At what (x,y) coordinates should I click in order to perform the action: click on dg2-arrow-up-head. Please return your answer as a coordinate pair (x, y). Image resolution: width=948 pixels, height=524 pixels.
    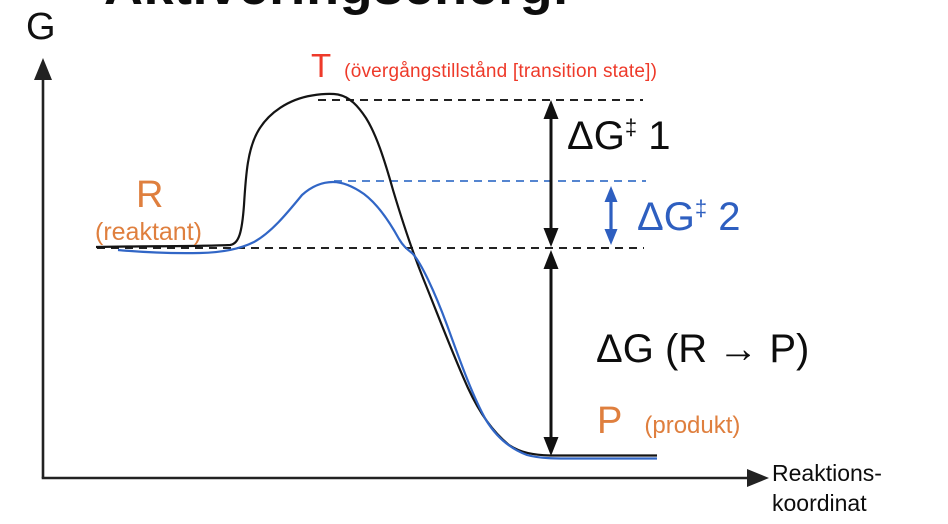
    Looking at the image, I should click on (611, 194).